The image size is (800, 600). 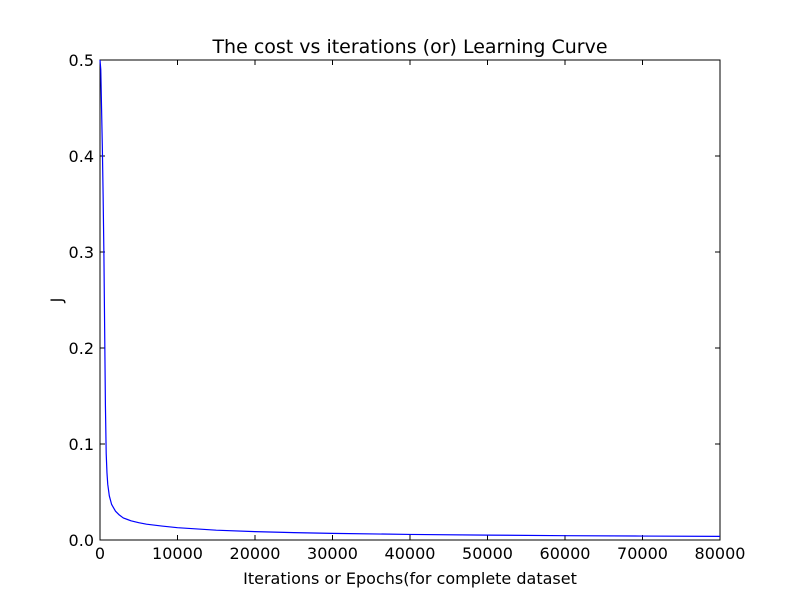 I want to click on x-tick-label: 80000, so click(x=720, y=553).